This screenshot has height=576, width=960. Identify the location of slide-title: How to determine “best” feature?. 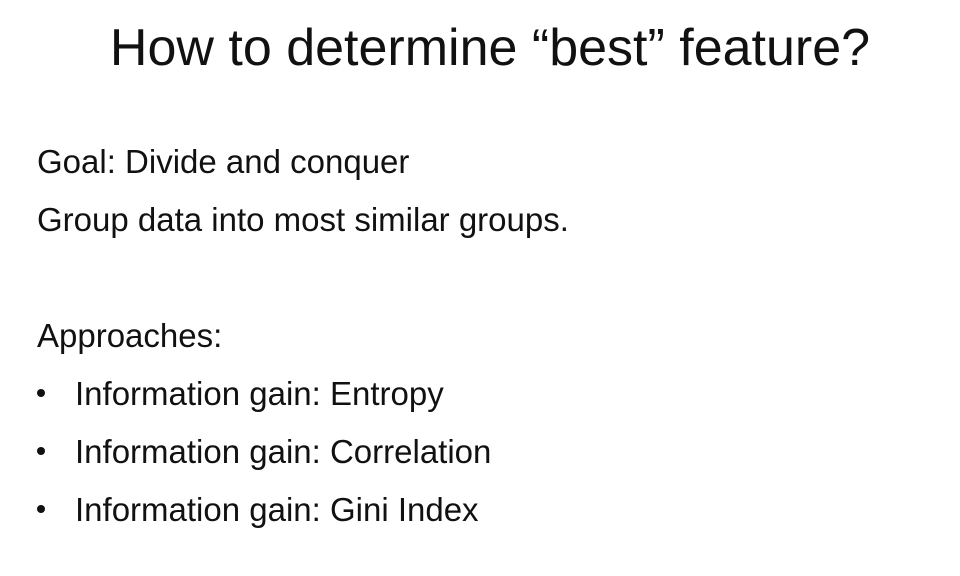
(490, 48).